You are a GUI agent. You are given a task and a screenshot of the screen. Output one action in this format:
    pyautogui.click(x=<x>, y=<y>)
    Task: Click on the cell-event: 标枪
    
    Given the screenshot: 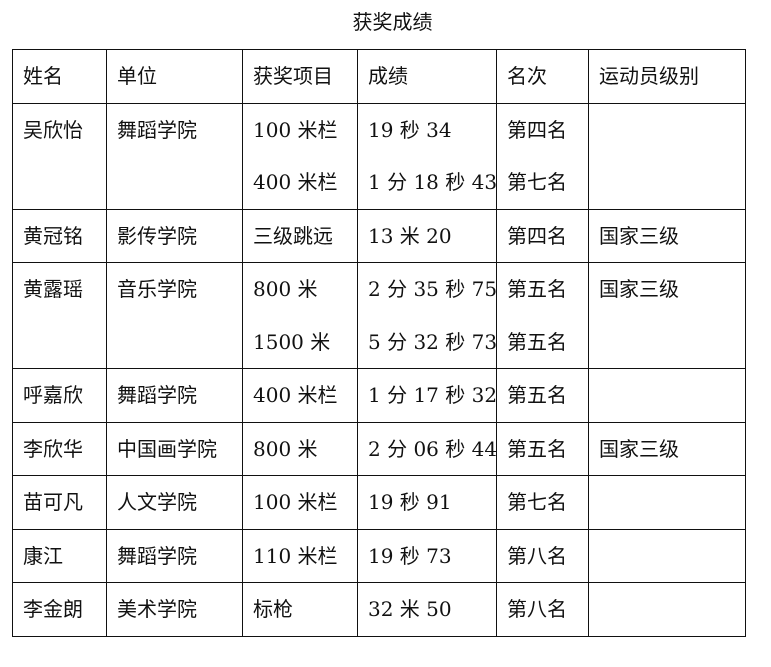 What is the action you would take?
    pyautogui.click(x=300, y=609)
    